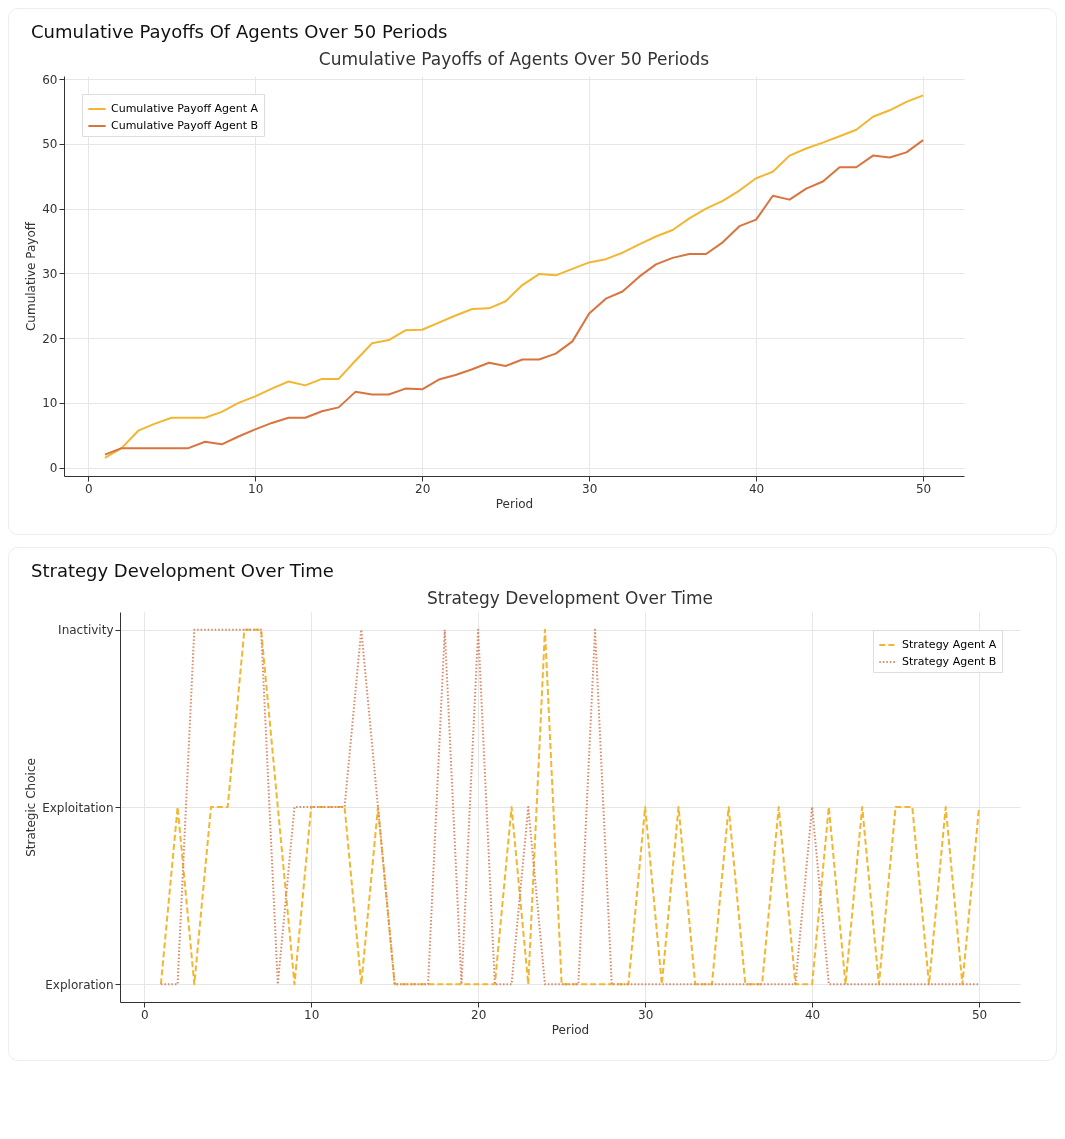 Image resolution: width=1065 pixels, height=1139 pixels. What do you see at coordinates (50, 144) in the screenshot?
I see `y-tick-label: 50` at bounding box center [50, 144].